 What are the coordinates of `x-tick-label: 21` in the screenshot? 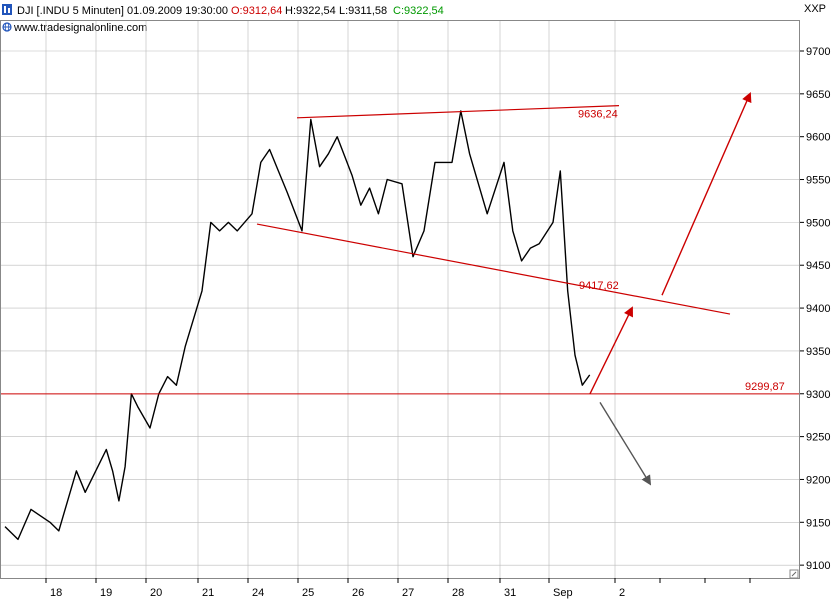 It's located at (208, 593).